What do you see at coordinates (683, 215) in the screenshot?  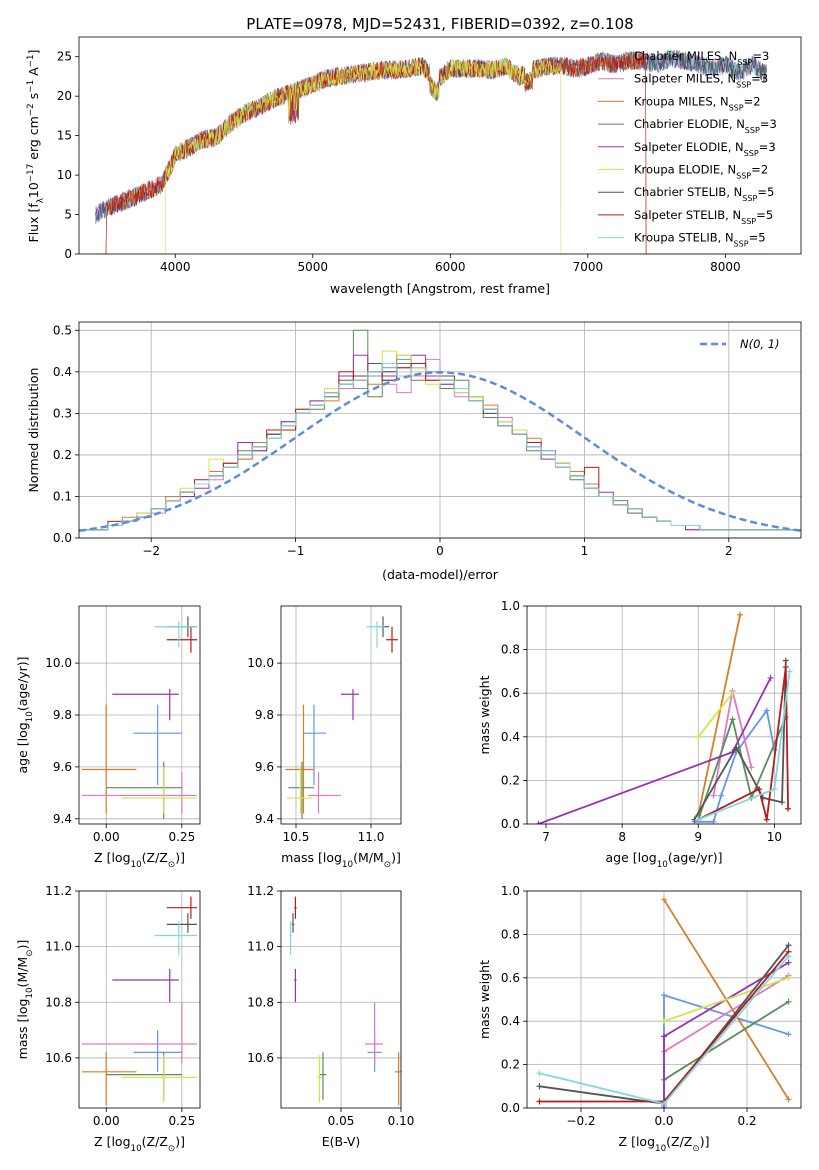 I see `legend-model-name: Salpeter STELIB,` at bounding box center [683, 215].